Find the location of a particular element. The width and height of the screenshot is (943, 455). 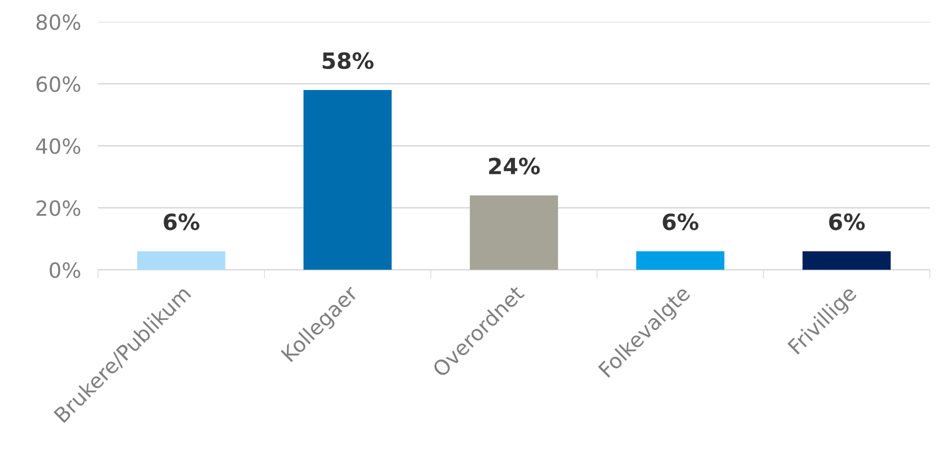

y-tick-label: 80% is located at coordinates (58, 22).